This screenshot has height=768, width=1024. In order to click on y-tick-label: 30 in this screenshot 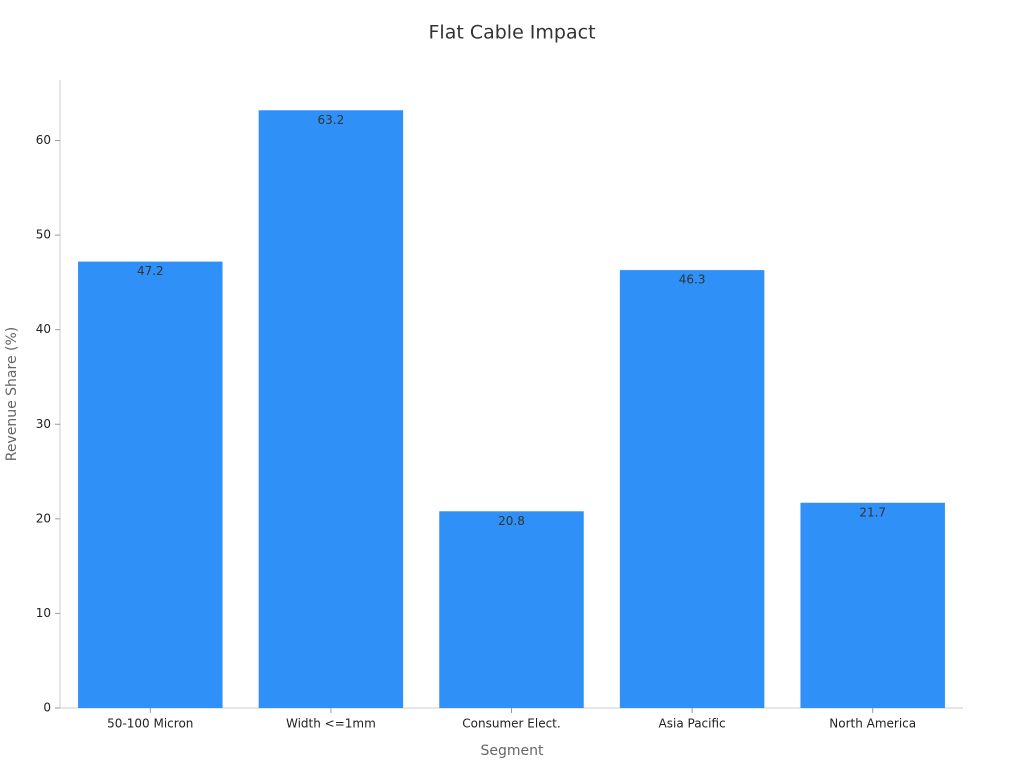, I will do `click(43, 424)`.